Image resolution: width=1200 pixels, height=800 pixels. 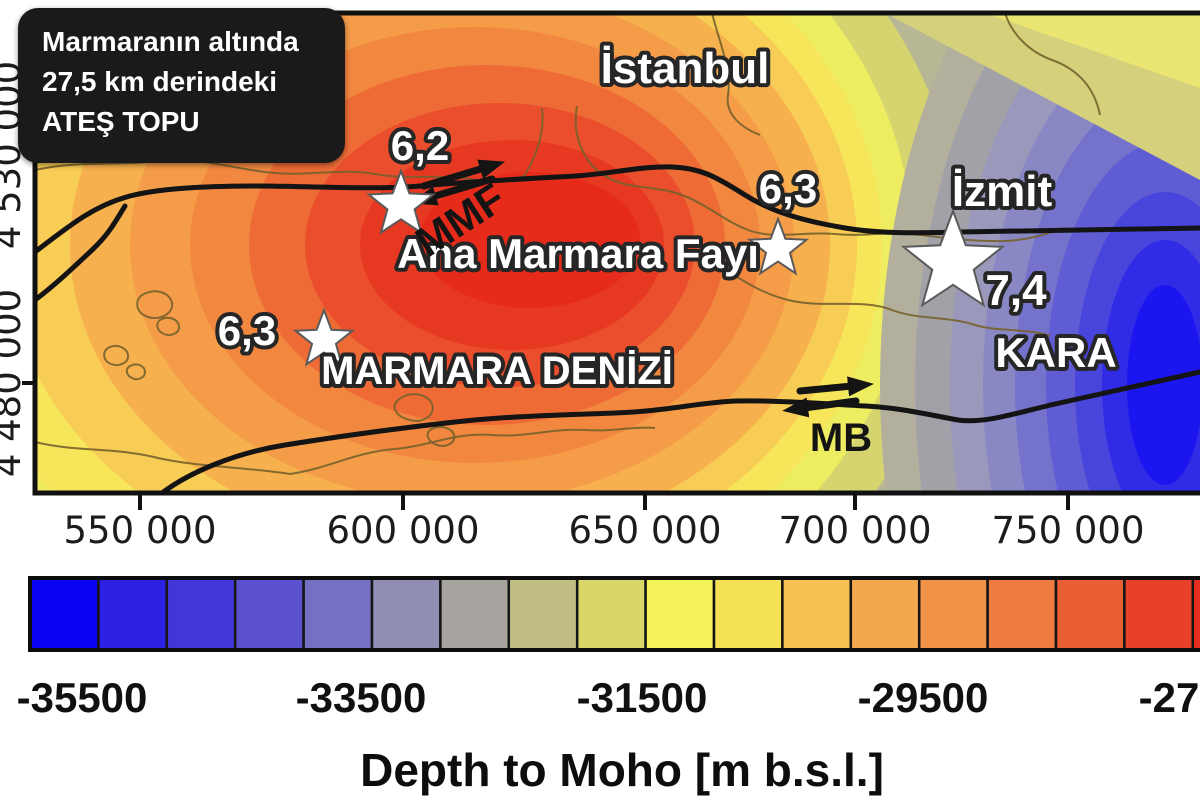 What do you see at coordinates (1169, 697) in the screenshot?
I see `colorbar-tick-label: -27500` at bounding box center [1169, 697].